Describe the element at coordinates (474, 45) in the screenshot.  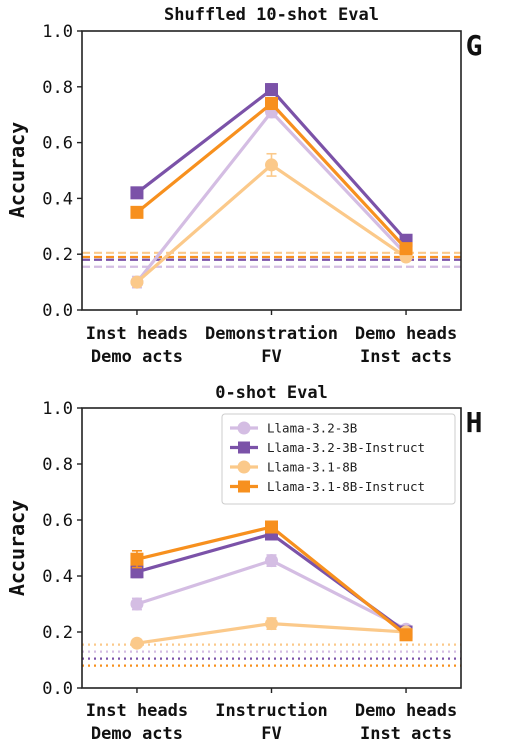
I see `panel-letter: G` at that location.